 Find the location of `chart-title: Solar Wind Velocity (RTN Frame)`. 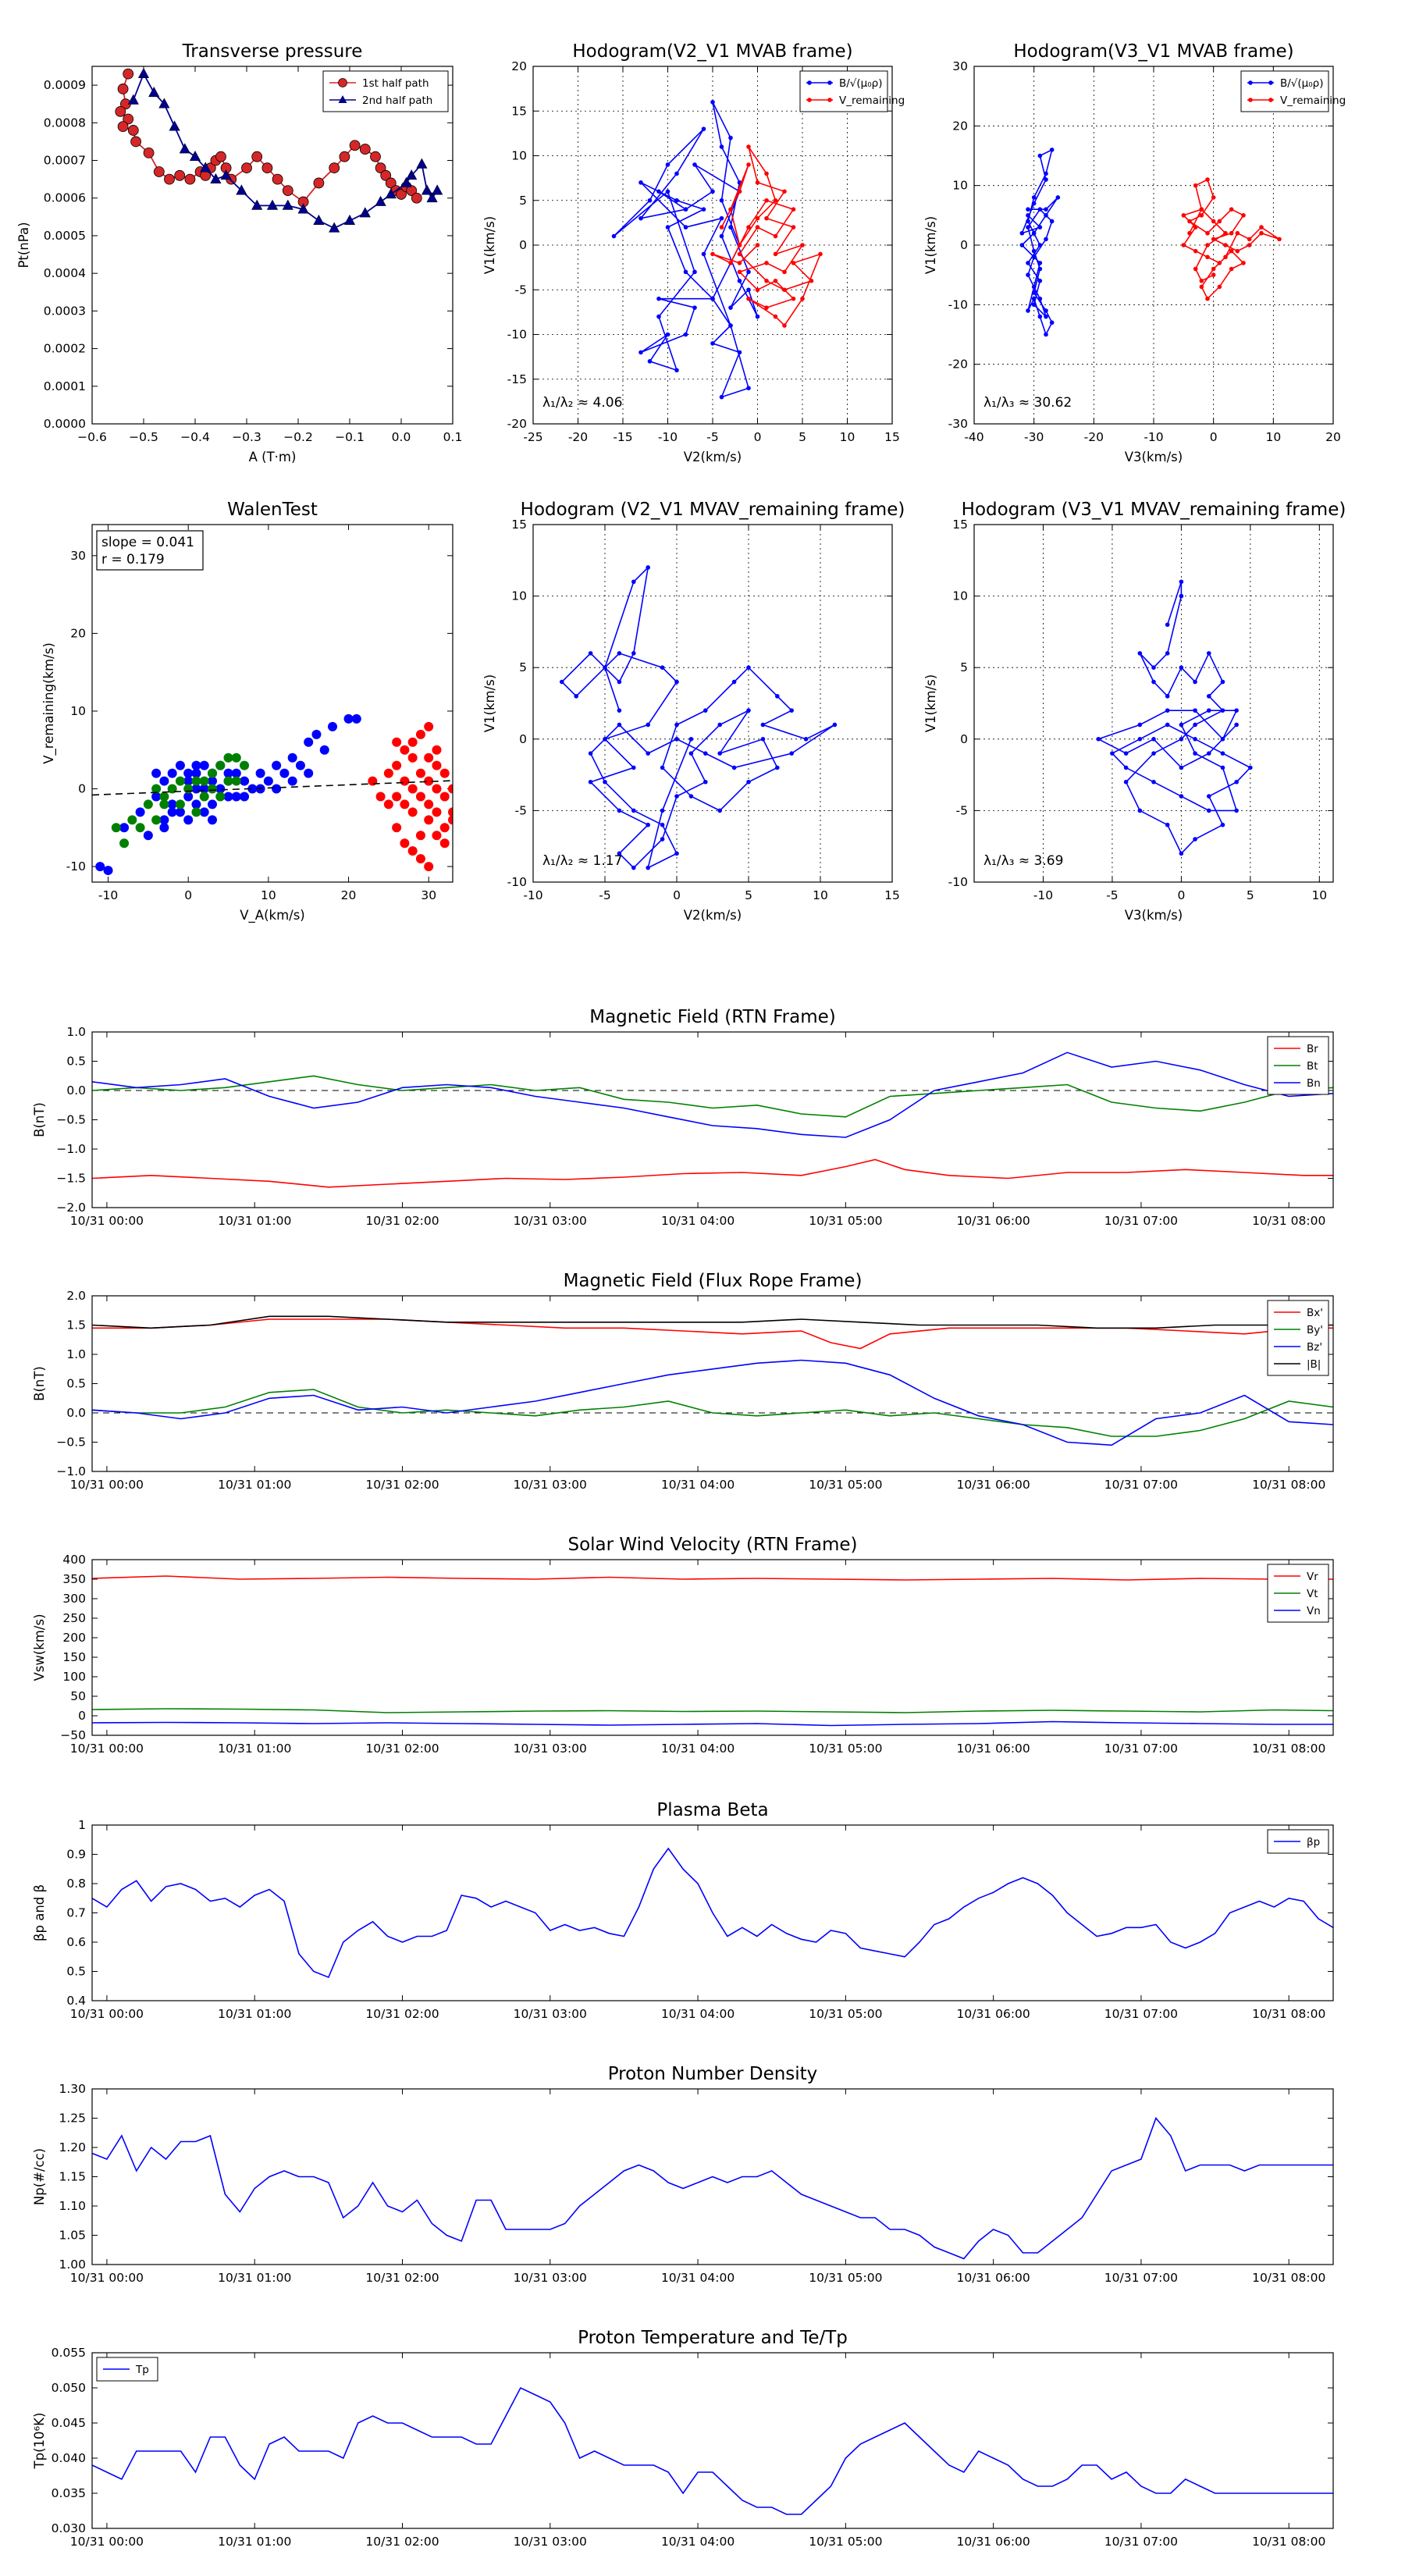

chart-title: Solar Wind Velocity (RTN Frame) is located at coordinates (712, 1545).